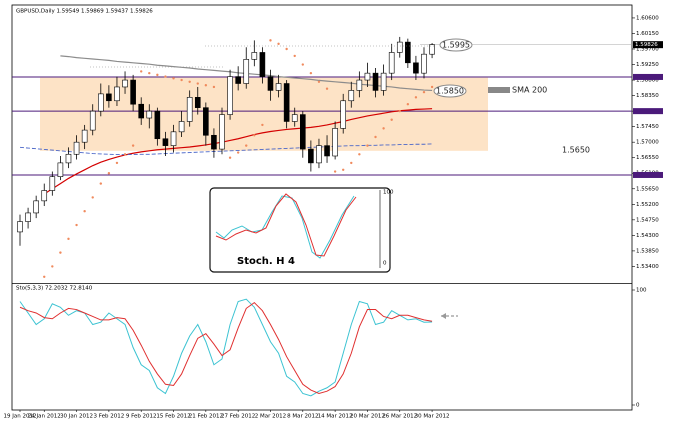 The height and width of the screenshot is (426, 677). Describe the element at coordinates (647, 158) in the screenshot. I see `y-tick-label: 1.56550` at that location.